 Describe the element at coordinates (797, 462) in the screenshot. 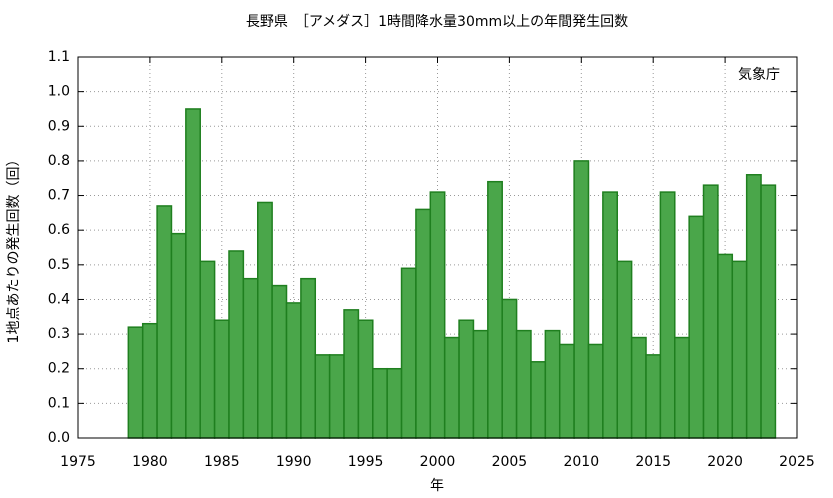

I see `x-tick-label: 2025` at that location.